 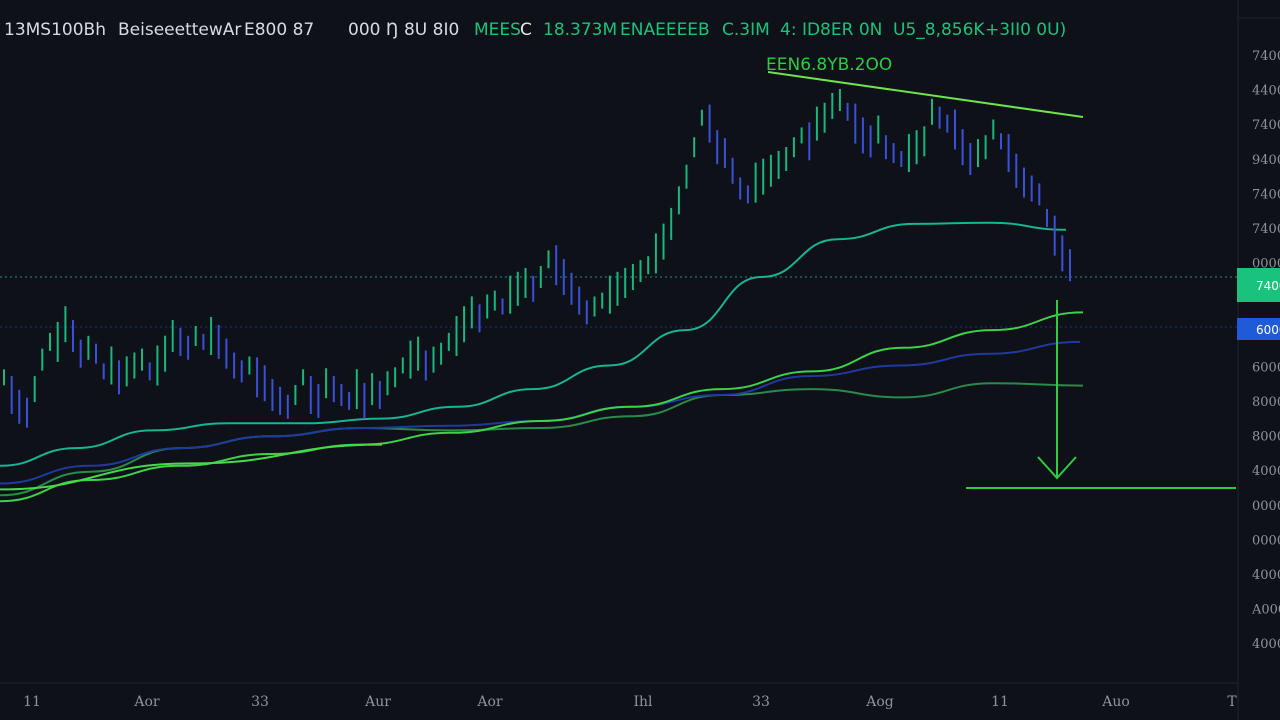 What do you see at coordinates (377, 702) in the screenshot?
I see `x-tick-label: Aur` at bounding box center [377, 702].